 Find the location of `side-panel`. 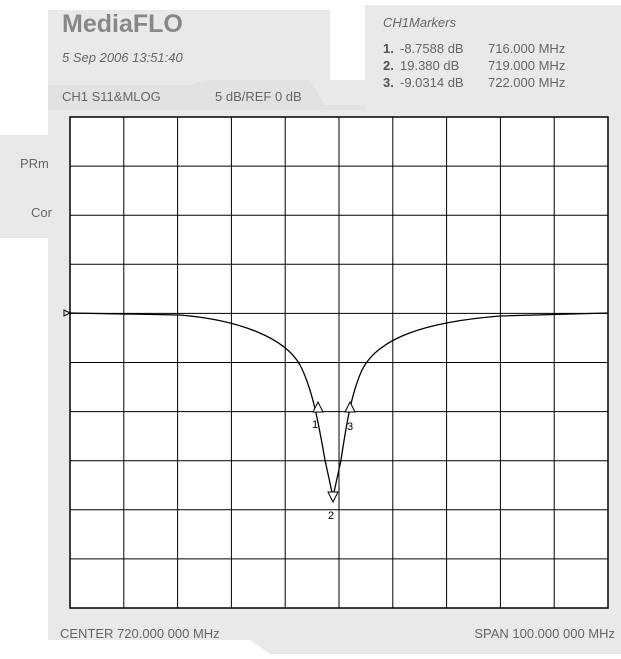

side-panel is located at coordinates (24, 186).